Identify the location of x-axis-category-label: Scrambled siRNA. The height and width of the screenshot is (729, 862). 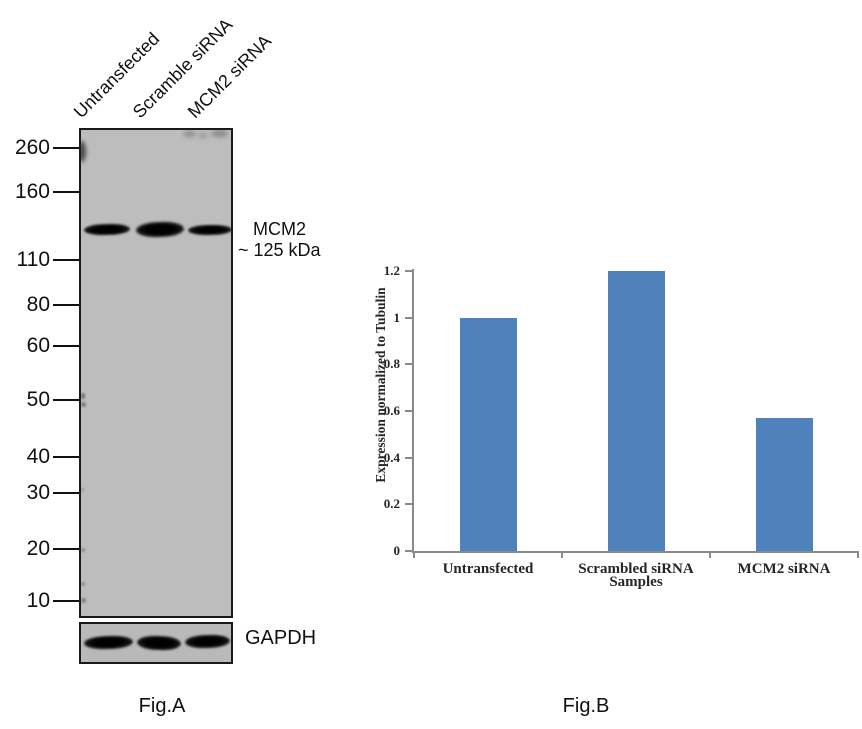
(636, 569).